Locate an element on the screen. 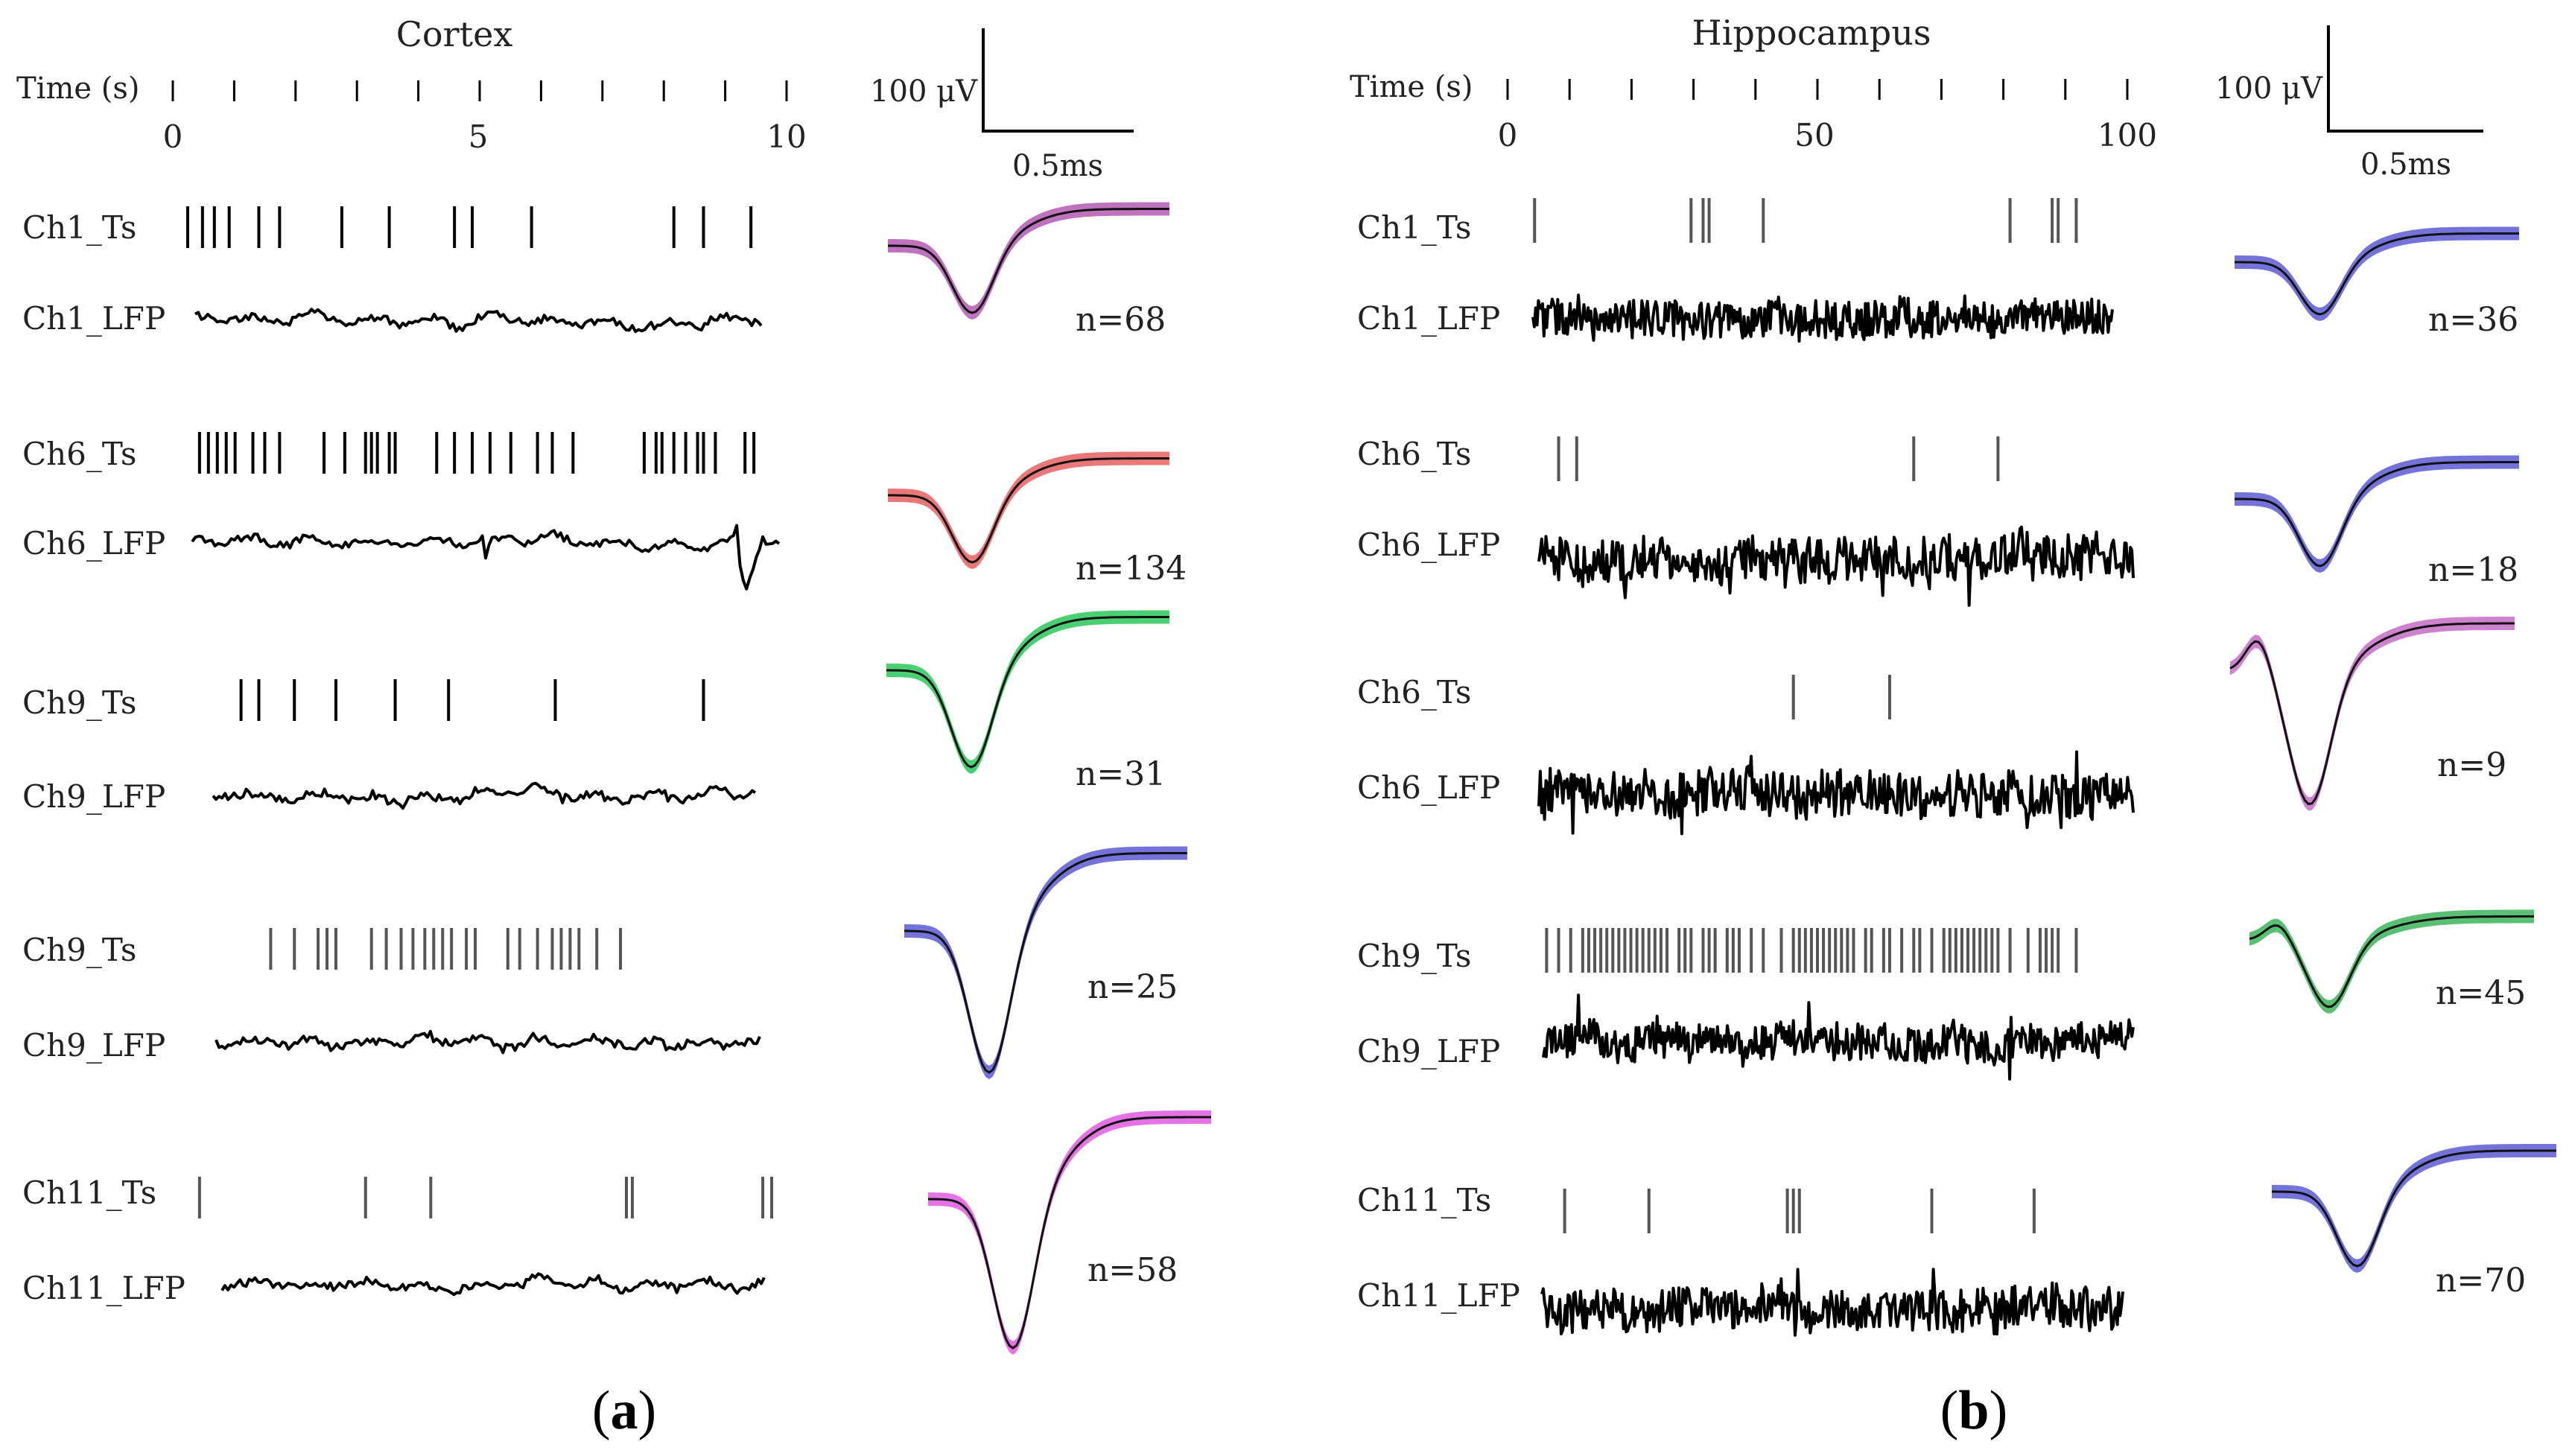 Image resolution: width=2569 pixels, height=1456 pixels. panel-a-row-1-waveform-mean is located at coordinates (1028, 261).